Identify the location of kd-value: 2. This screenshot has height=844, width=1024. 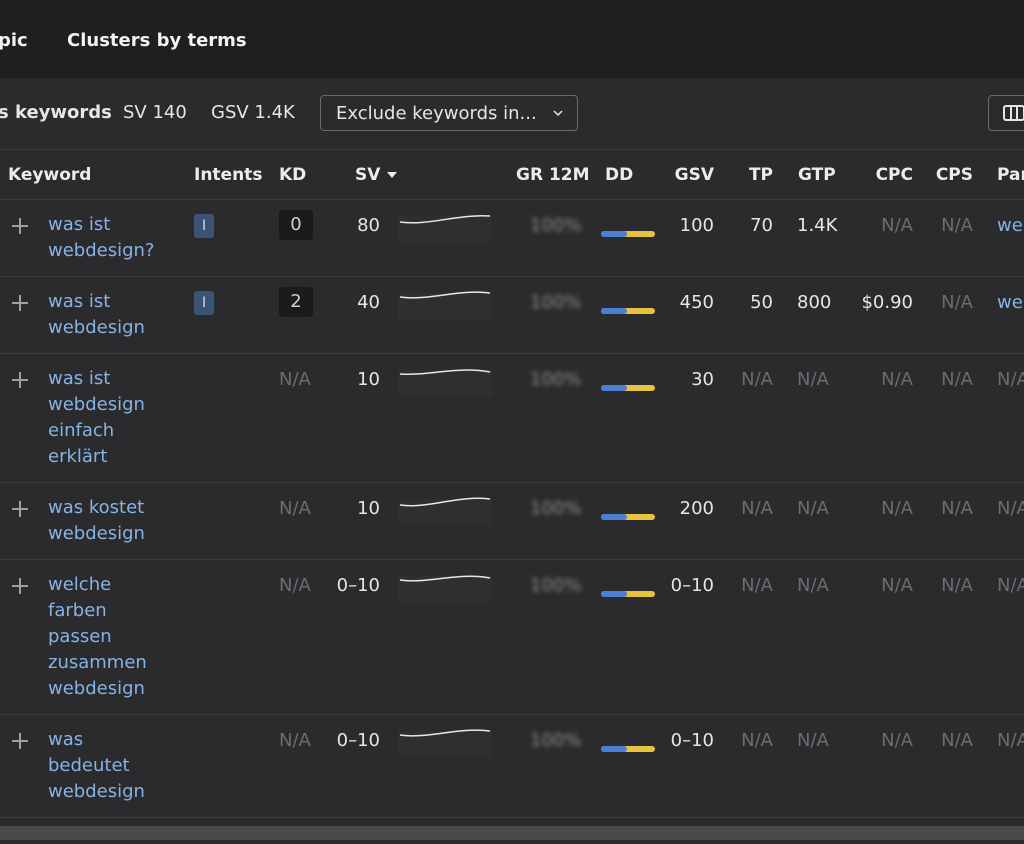
(296, 302).